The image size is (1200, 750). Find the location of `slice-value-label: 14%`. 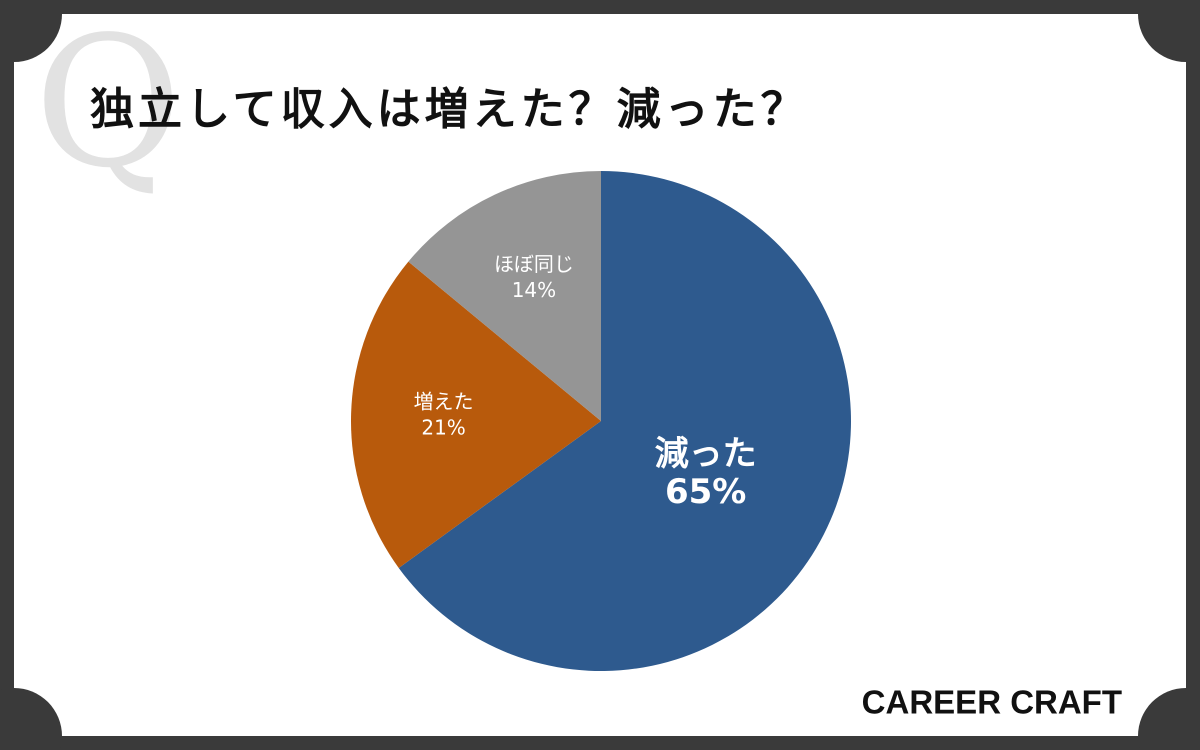

slice-value-label: 14% is located at coordinates (534, 290).